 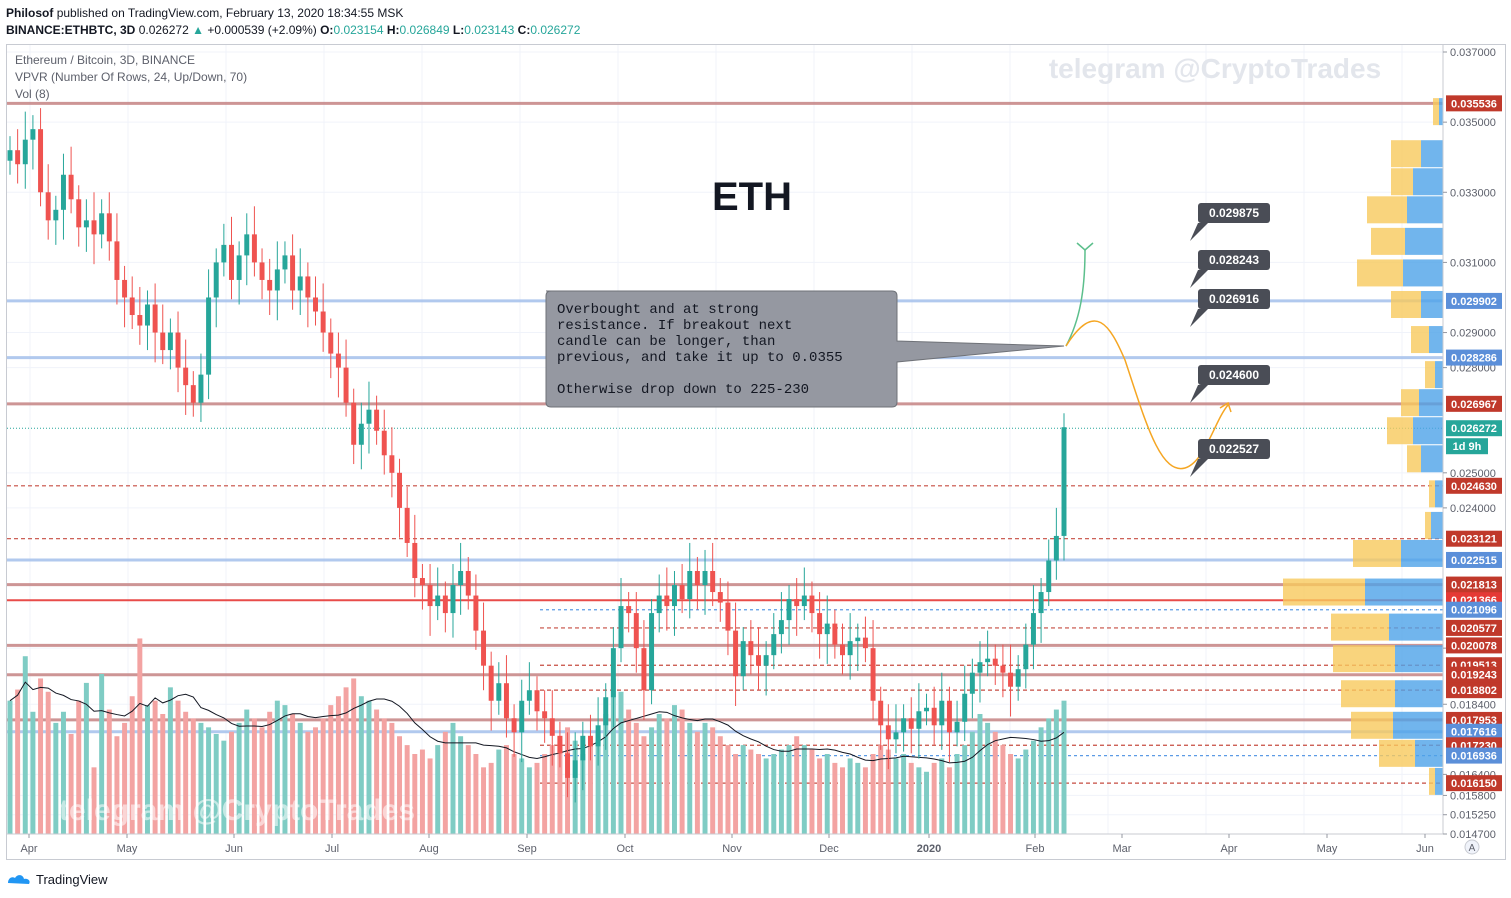 I want to click on footer-brand: TradingView, so click(x=72, y=879).